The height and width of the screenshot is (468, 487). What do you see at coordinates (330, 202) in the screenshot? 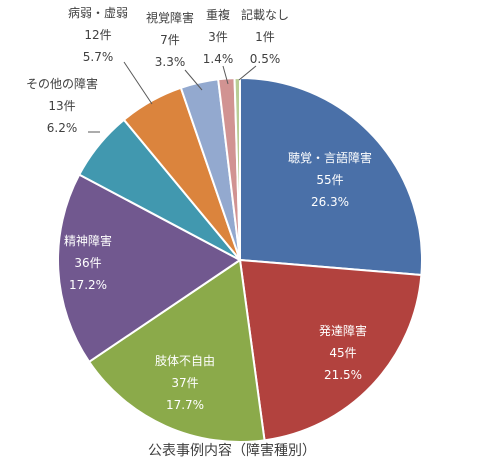
I see `slice-label-percent: 26.3%` at bounding box center [330, 202].